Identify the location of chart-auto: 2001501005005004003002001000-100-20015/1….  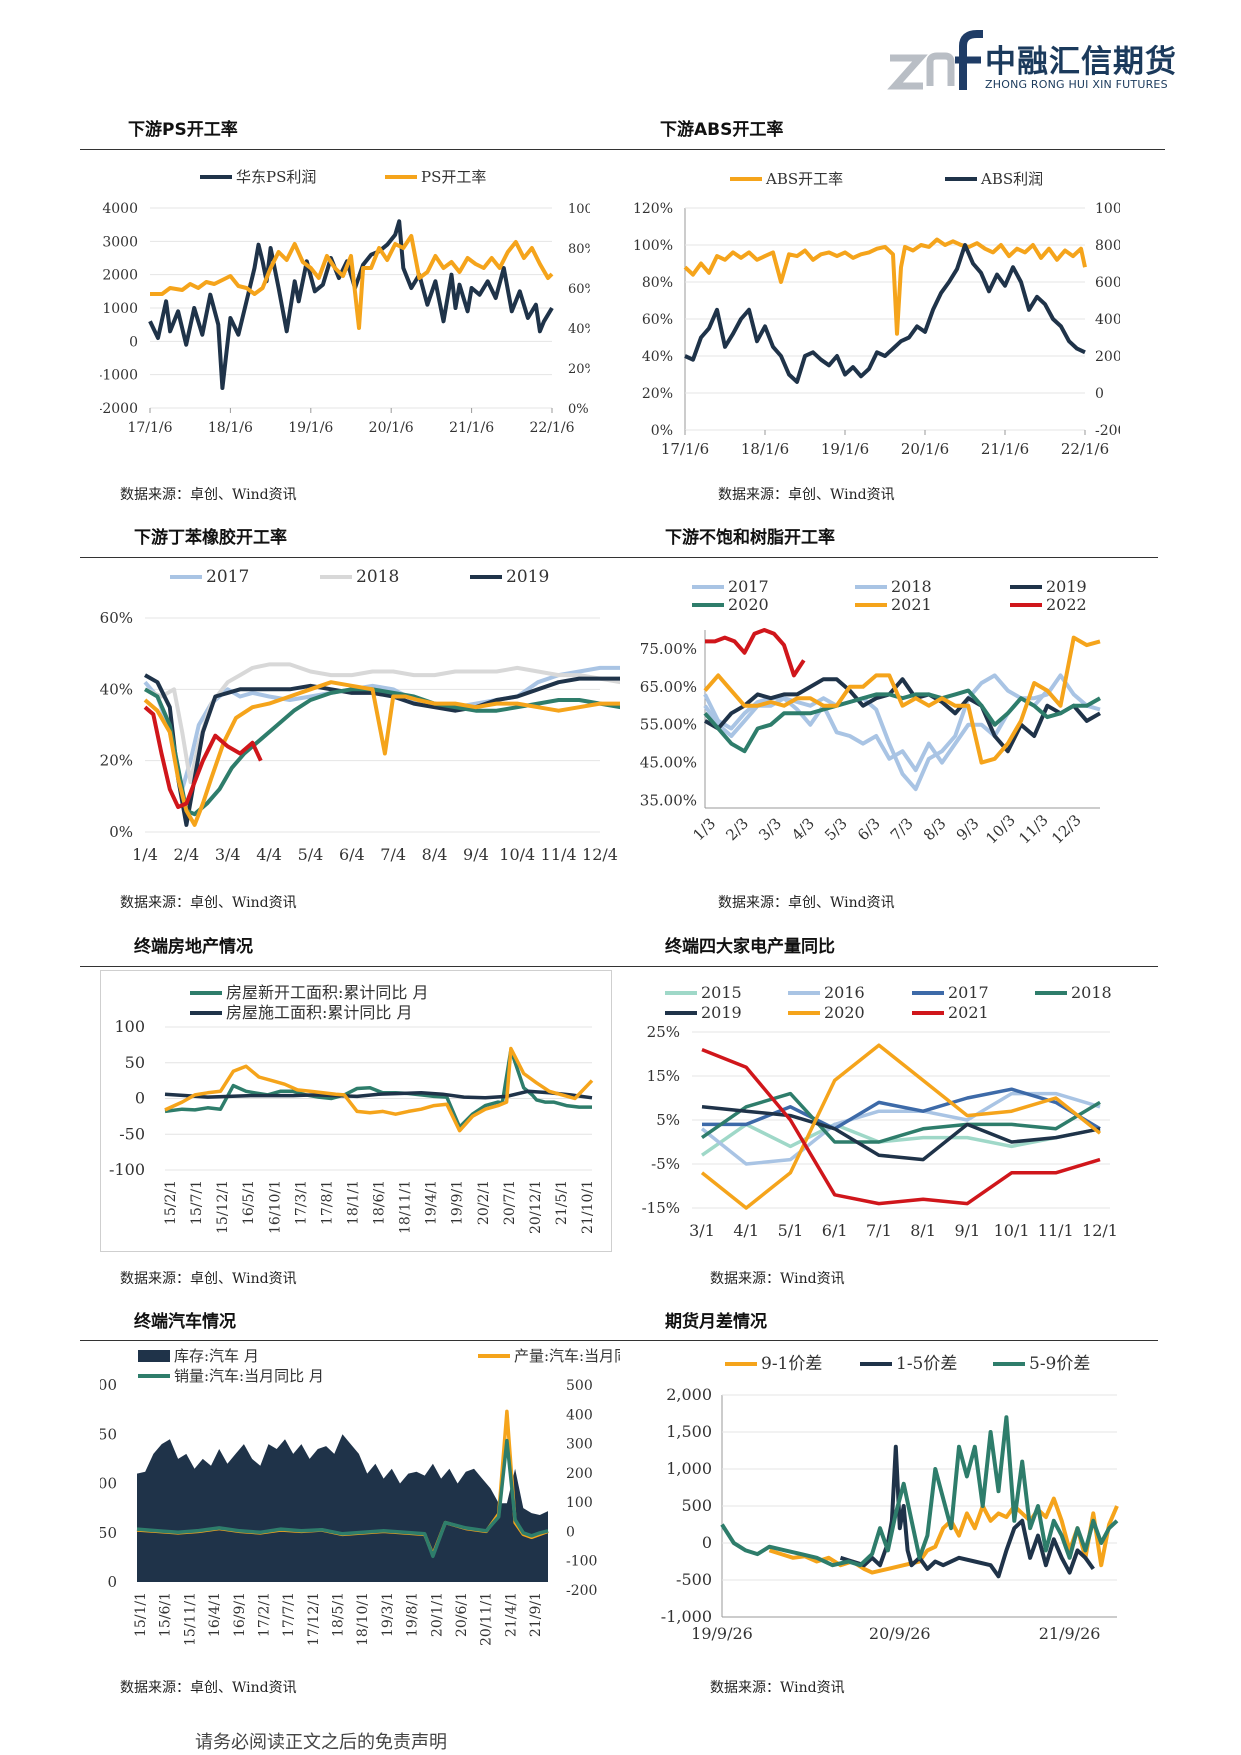
(360, 1496).